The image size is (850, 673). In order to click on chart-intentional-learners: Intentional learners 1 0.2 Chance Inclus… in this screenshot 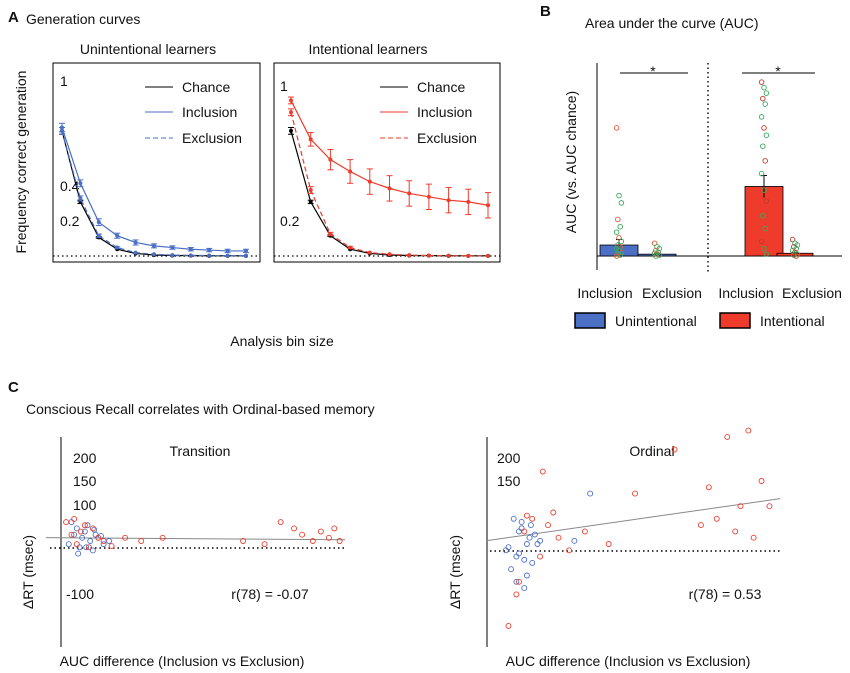, I will do `click(387, 152)`.